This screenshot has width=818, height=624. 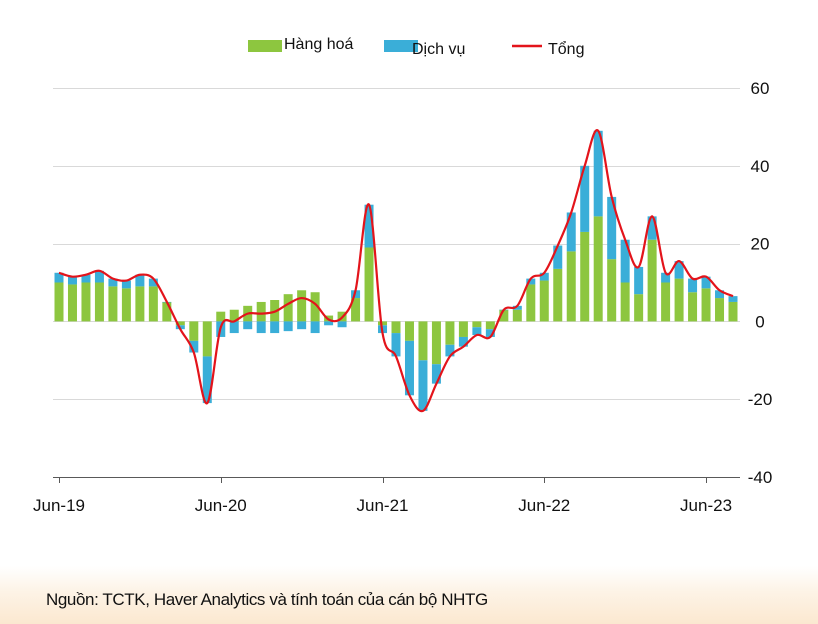 What do you see at coordinates (760, 477) in the screenshot?
I see `y-tick-label: -40` at bounding box center [760, 477].